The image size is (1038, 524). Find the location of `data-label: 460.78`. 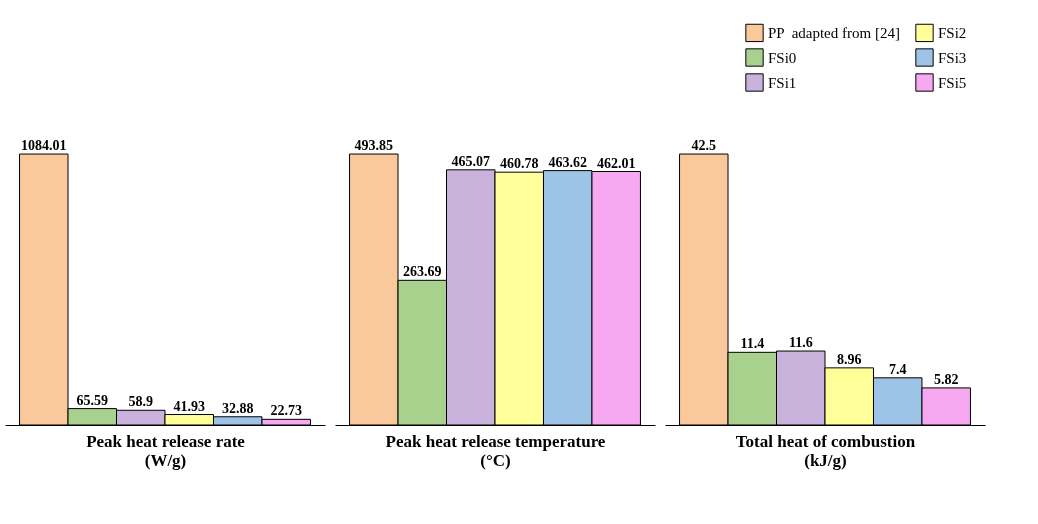

data-label: 460.78 is located at coordinates (519, 164).